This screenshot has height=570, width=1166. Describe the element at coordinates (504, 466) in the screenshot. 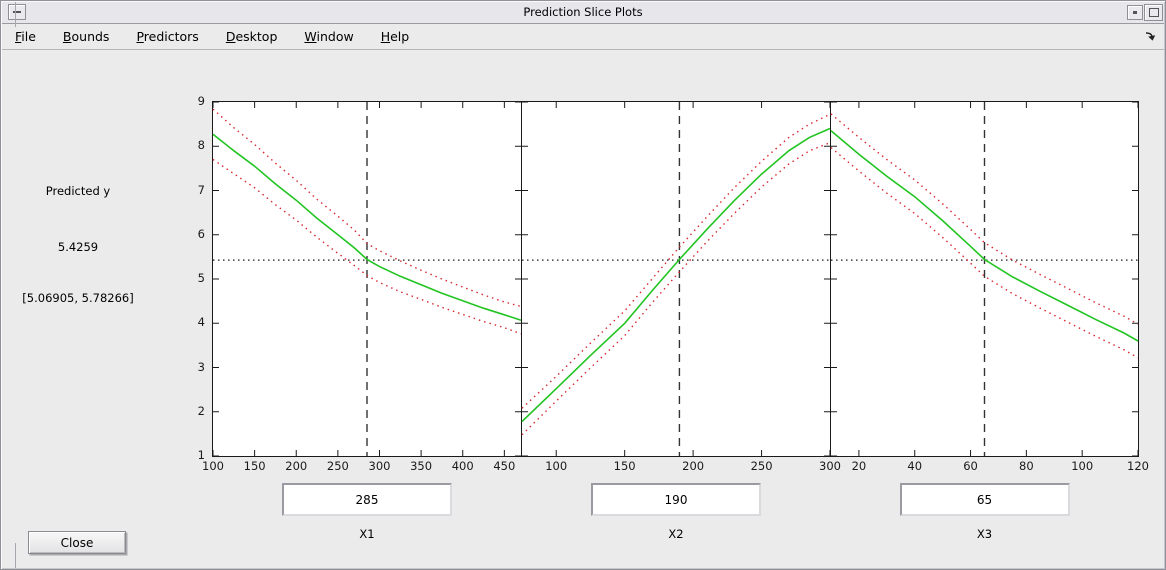

I see `x-tick-label: 450` at that location.